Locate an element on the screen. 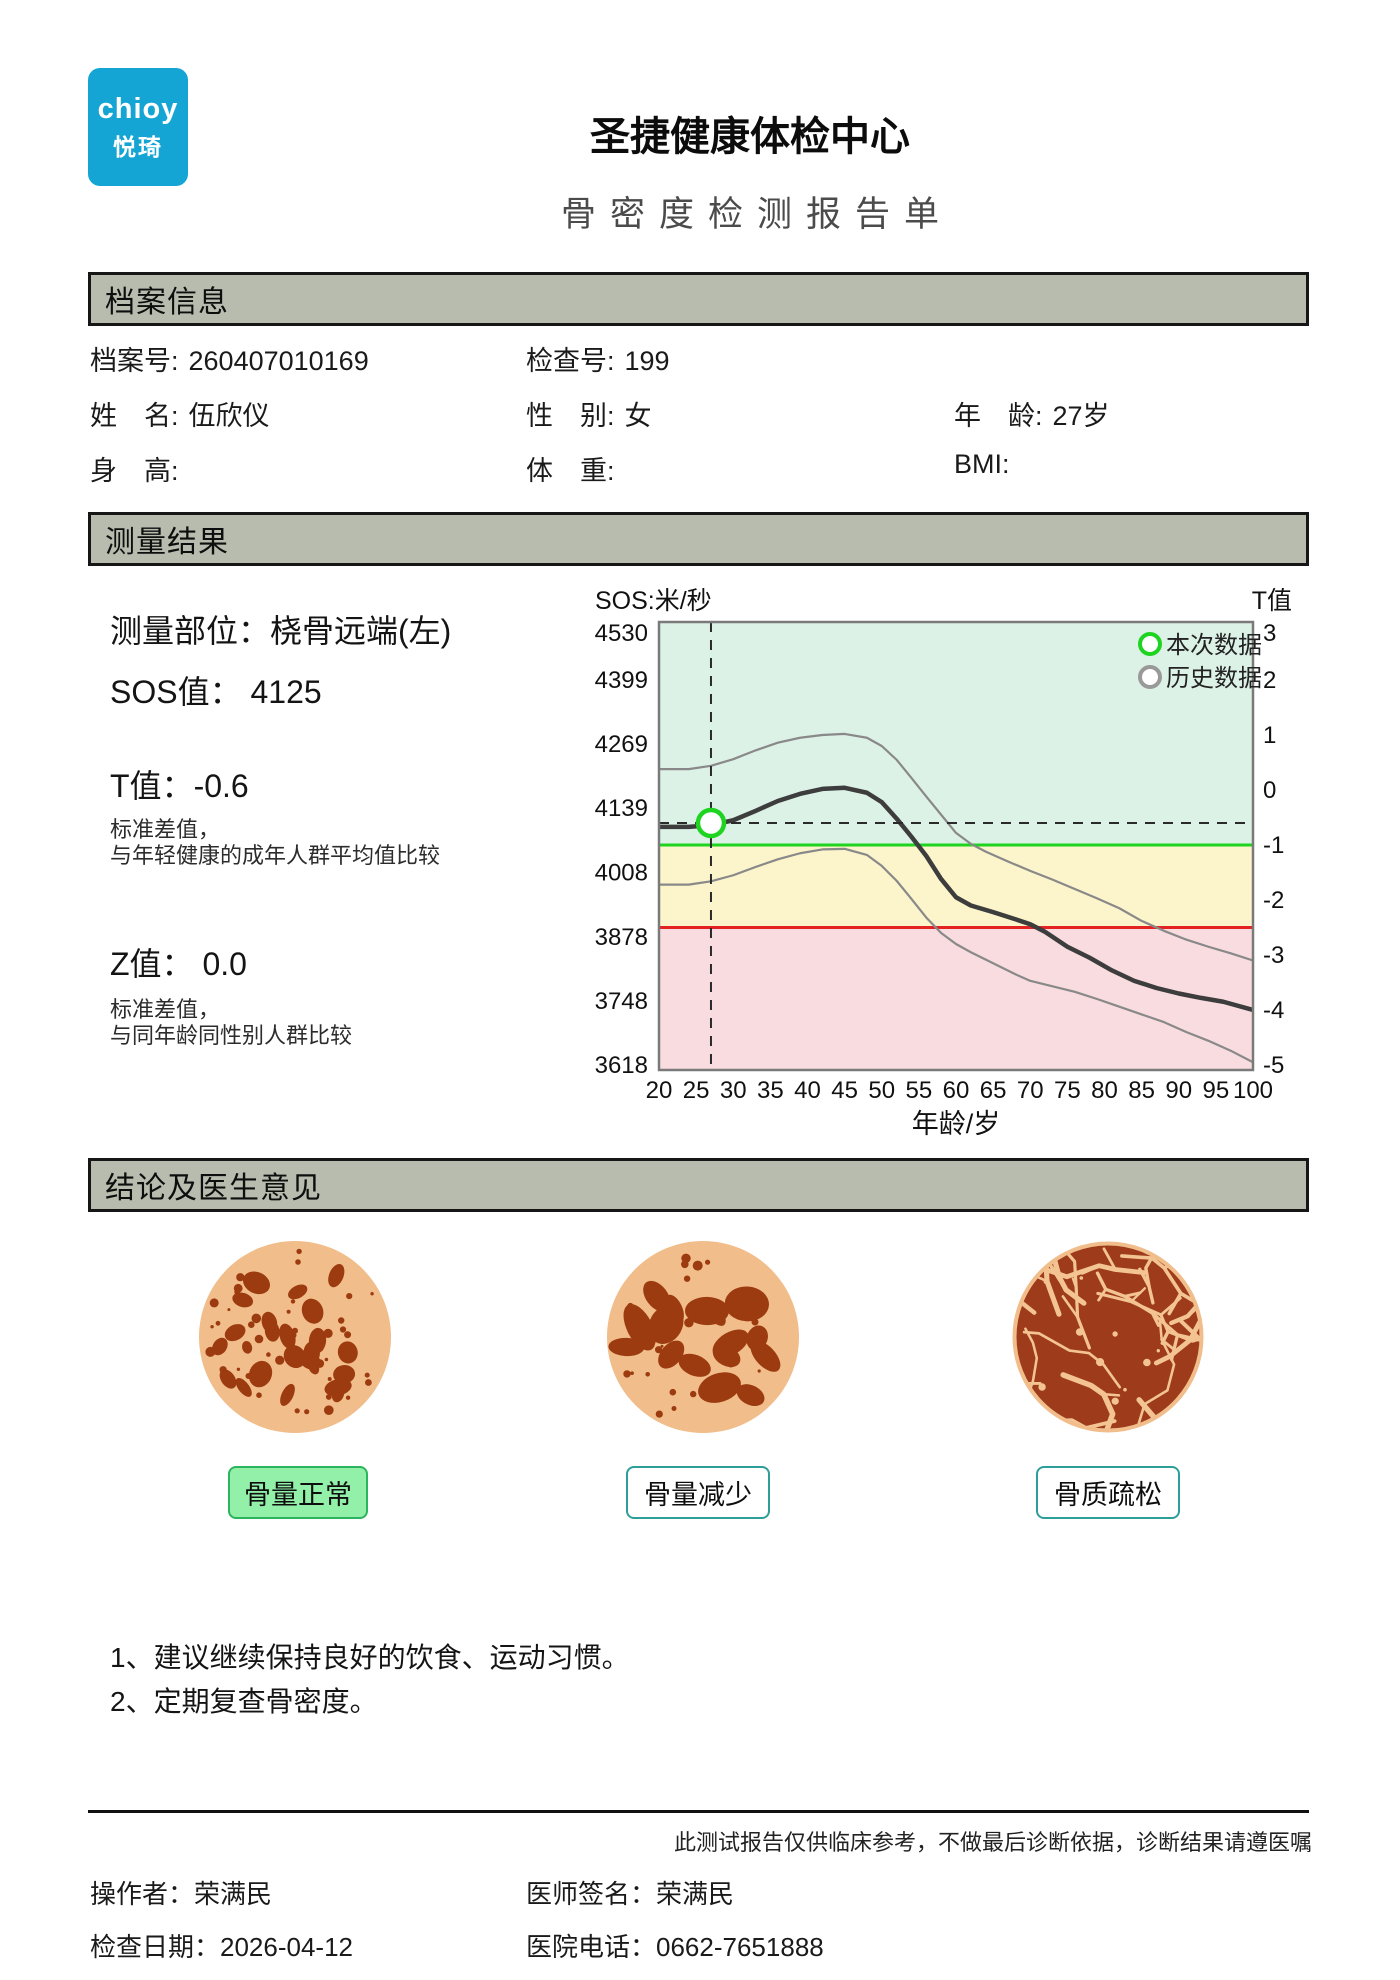 This screenshot has height=1980, width=1400. field-label: 年 龄: is located at coordinates (998, 416).